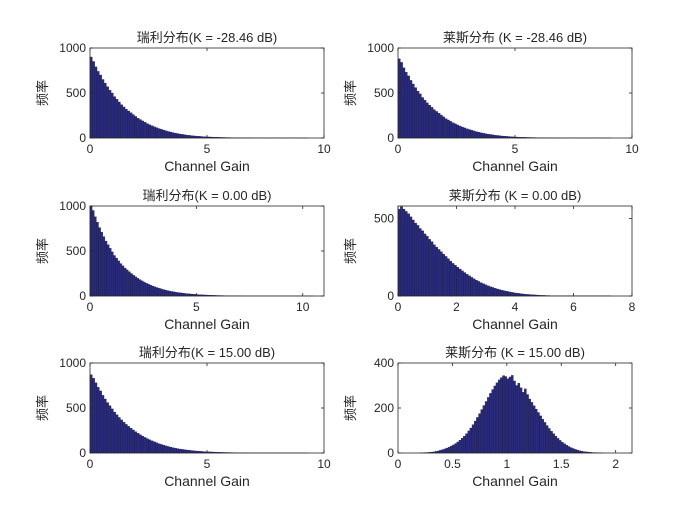 The height and width of the screenshot is (530, 700). Describe the element at coordinates (207, 352) in the screenshot. I see `panel-title: 瑞利分布(K = 15.00 dB)` at that location.